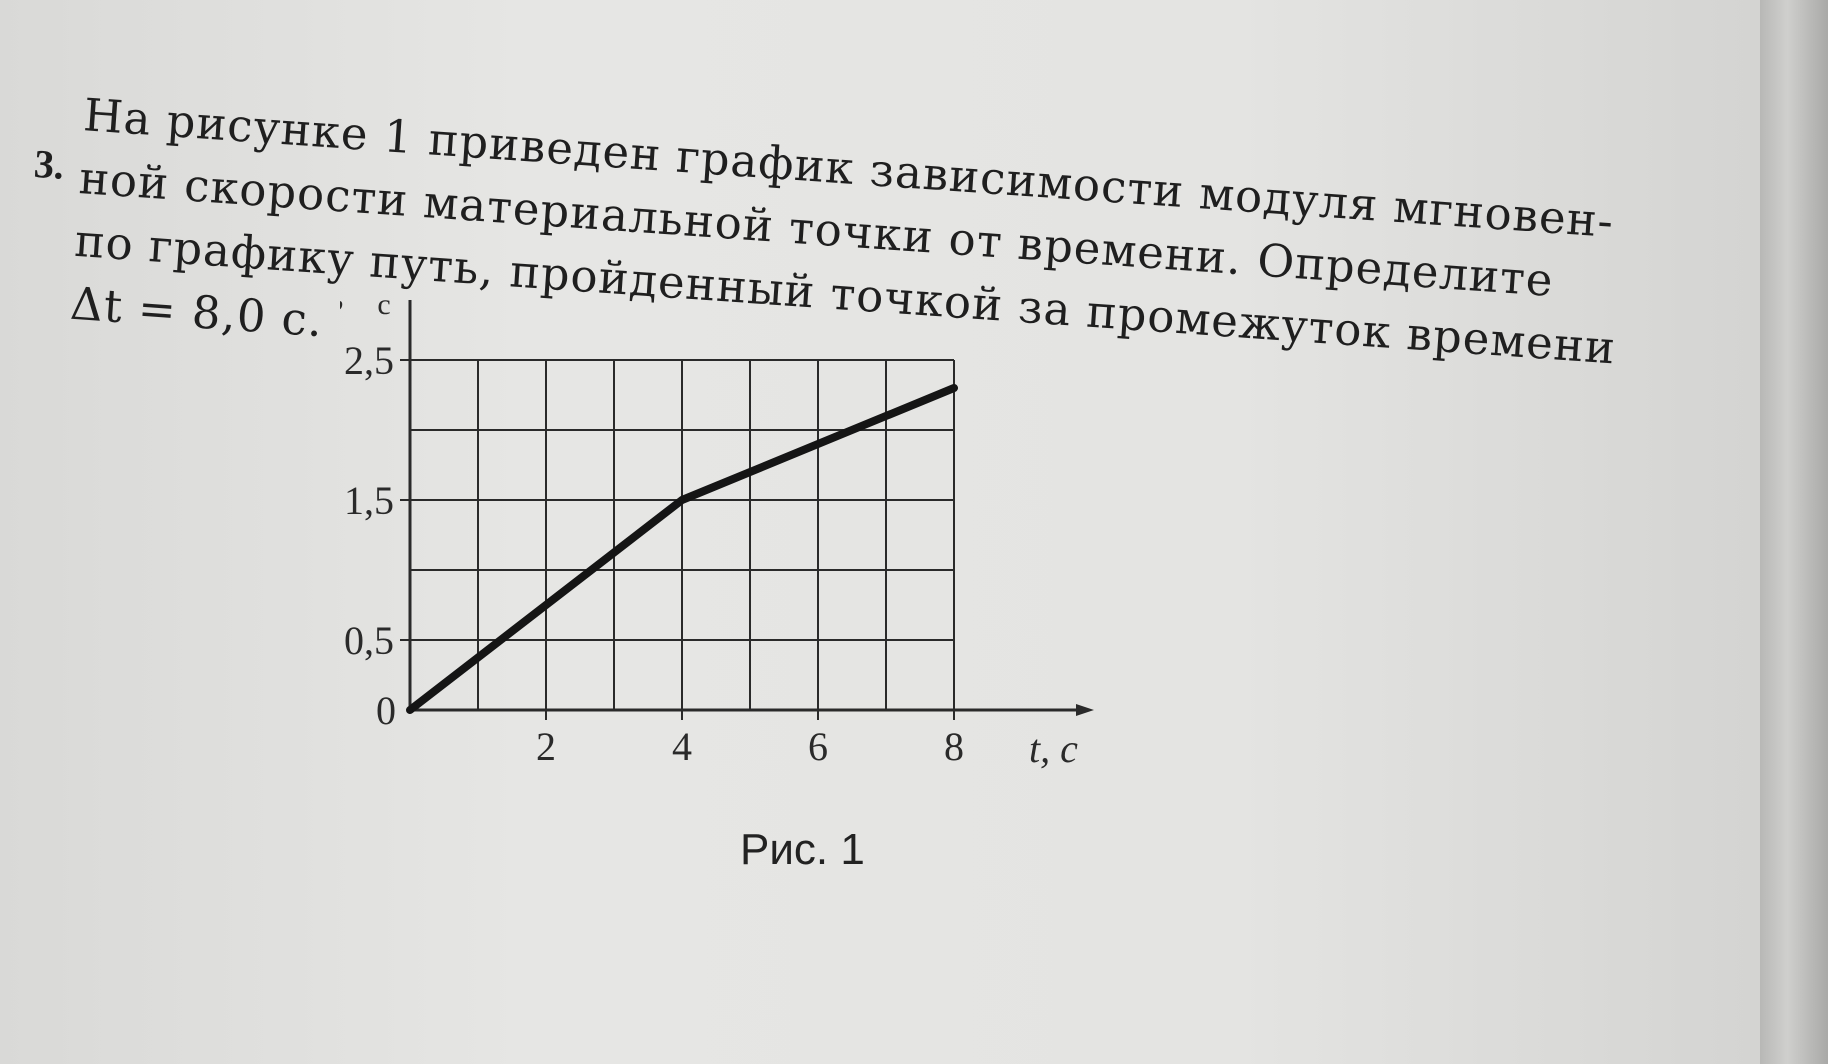 Image resolution: width=1828 pixels, height=1064 pixels. I want to click on chart-ticks: 2 4 6 8 0,5 1,5 2,5, so click(654, 553).